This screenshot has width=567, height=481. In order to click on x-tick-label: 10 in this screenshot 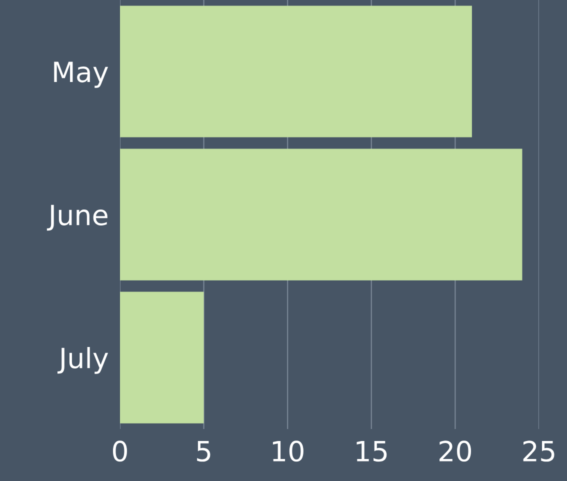, I will do `click(288, 451)`.